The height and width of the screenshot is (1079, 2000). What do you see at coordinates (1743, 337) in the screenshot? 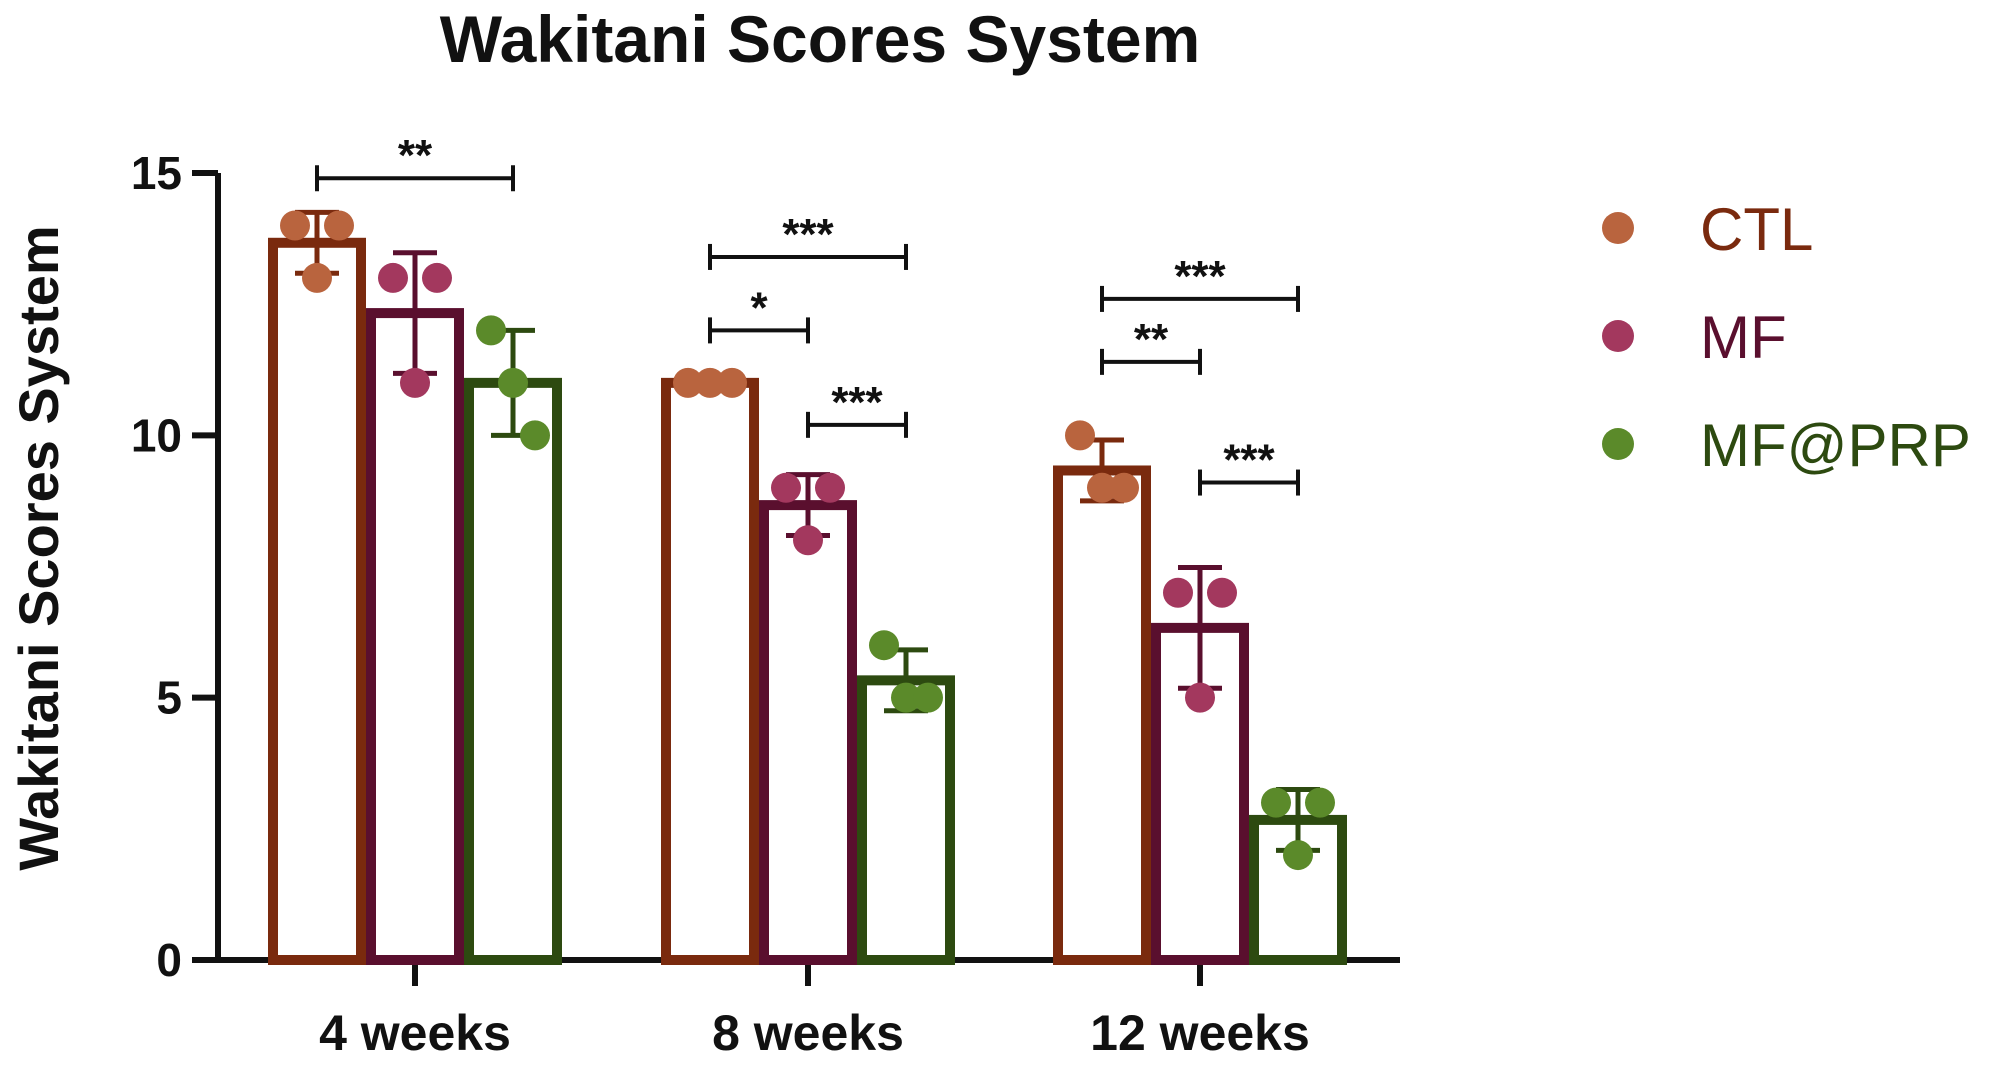
I see `legend-label: MF` at bounding box center [1743, 337].